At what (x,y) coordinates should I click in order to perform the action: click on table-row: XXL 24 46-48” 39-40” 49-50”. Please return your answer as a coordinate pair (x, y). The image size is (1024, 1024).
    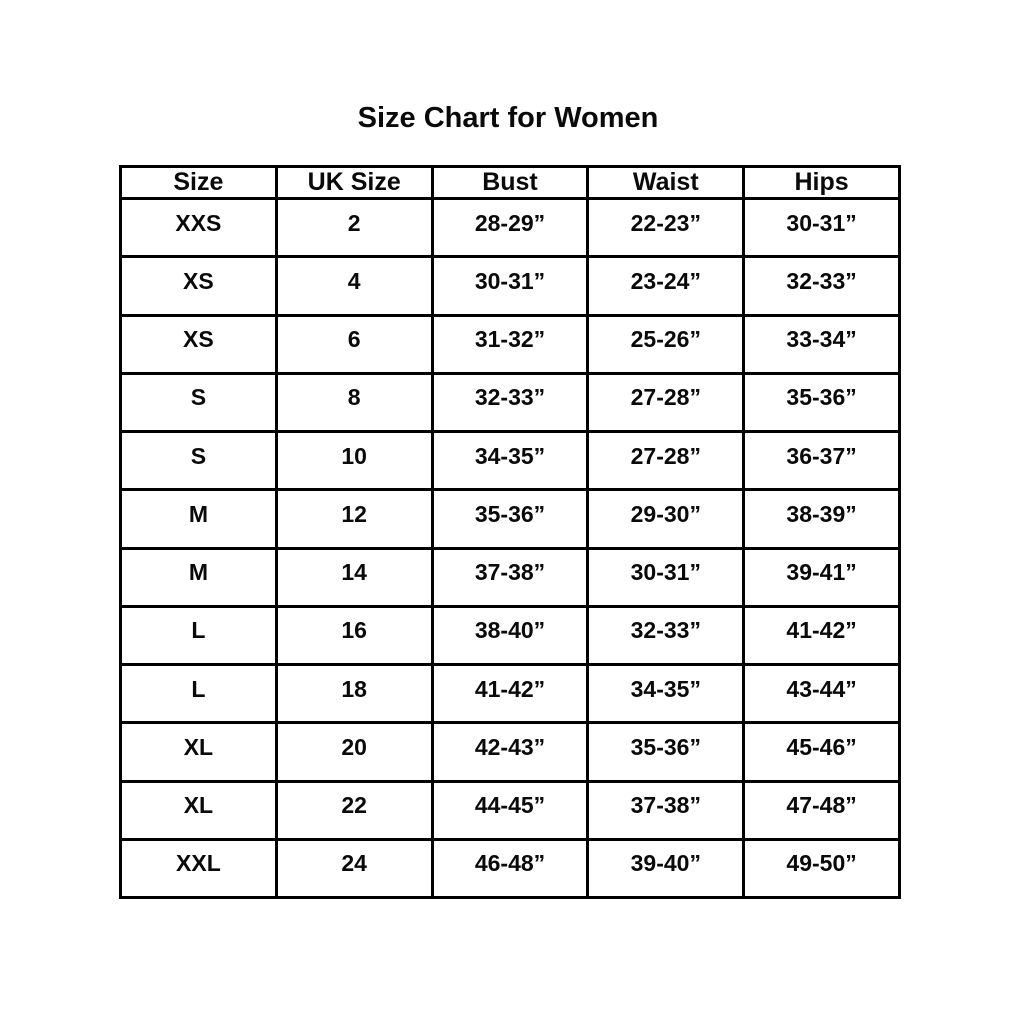
    Looking at the image, I should click on (510, 868).